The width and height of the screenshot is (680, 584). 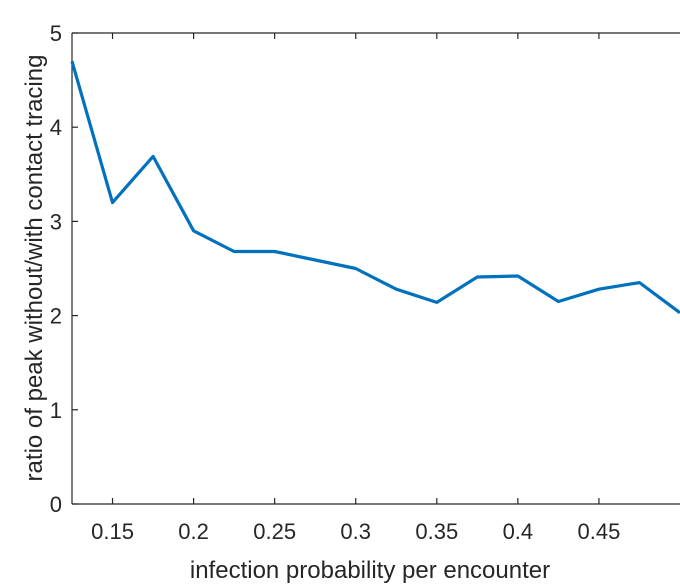 What do you see at coordinates (56, 33) in the screenshot?
I see `y-tick-label: 5` at bounding box center [56, 33].